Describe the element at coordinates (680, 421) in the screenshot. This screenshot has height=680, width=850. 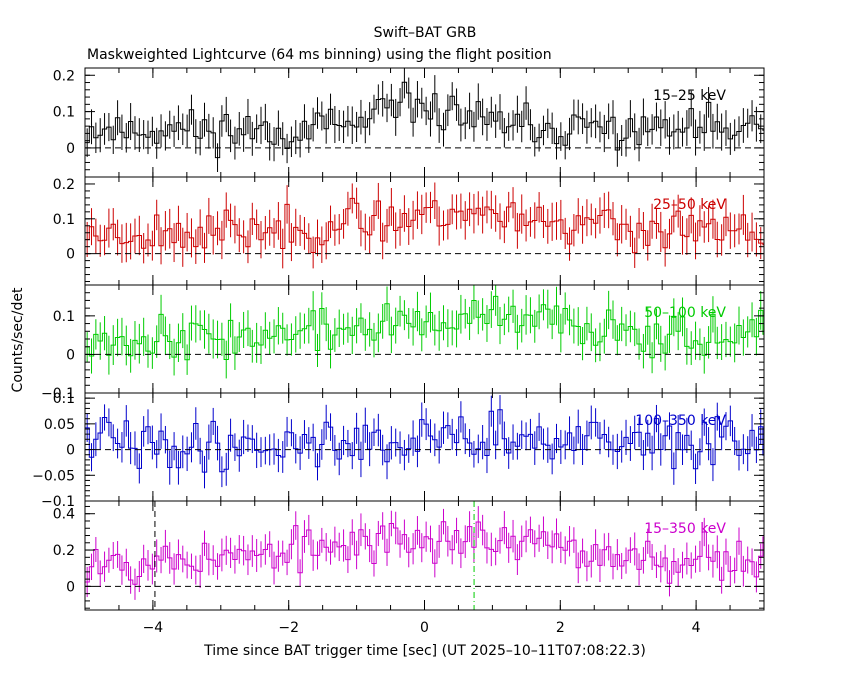
I see `band-label: 100–350 keV` at that location.